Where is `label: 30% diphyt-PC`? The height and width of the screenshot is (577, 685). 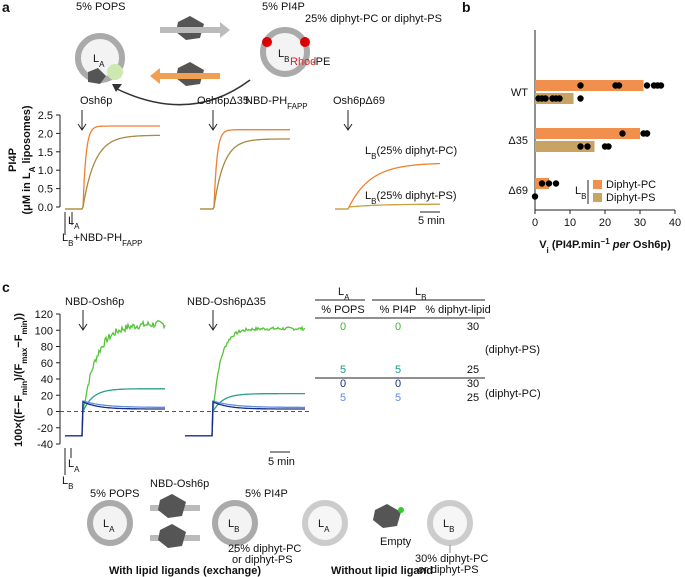 label: 30% diphyt-PC is located at coordinates (451, 559).